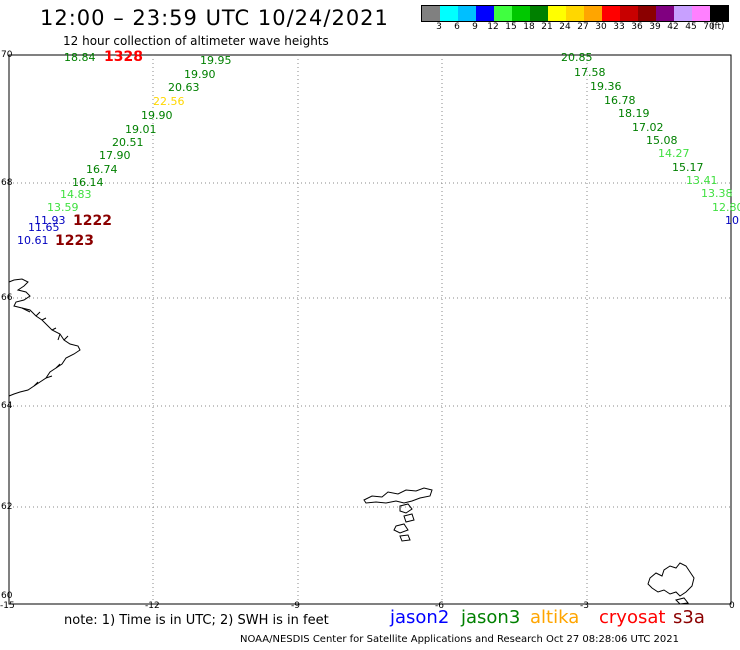 The width and height of the screenshot is (740, 650). I want to click on legend-label: 36, so click(637, 27).